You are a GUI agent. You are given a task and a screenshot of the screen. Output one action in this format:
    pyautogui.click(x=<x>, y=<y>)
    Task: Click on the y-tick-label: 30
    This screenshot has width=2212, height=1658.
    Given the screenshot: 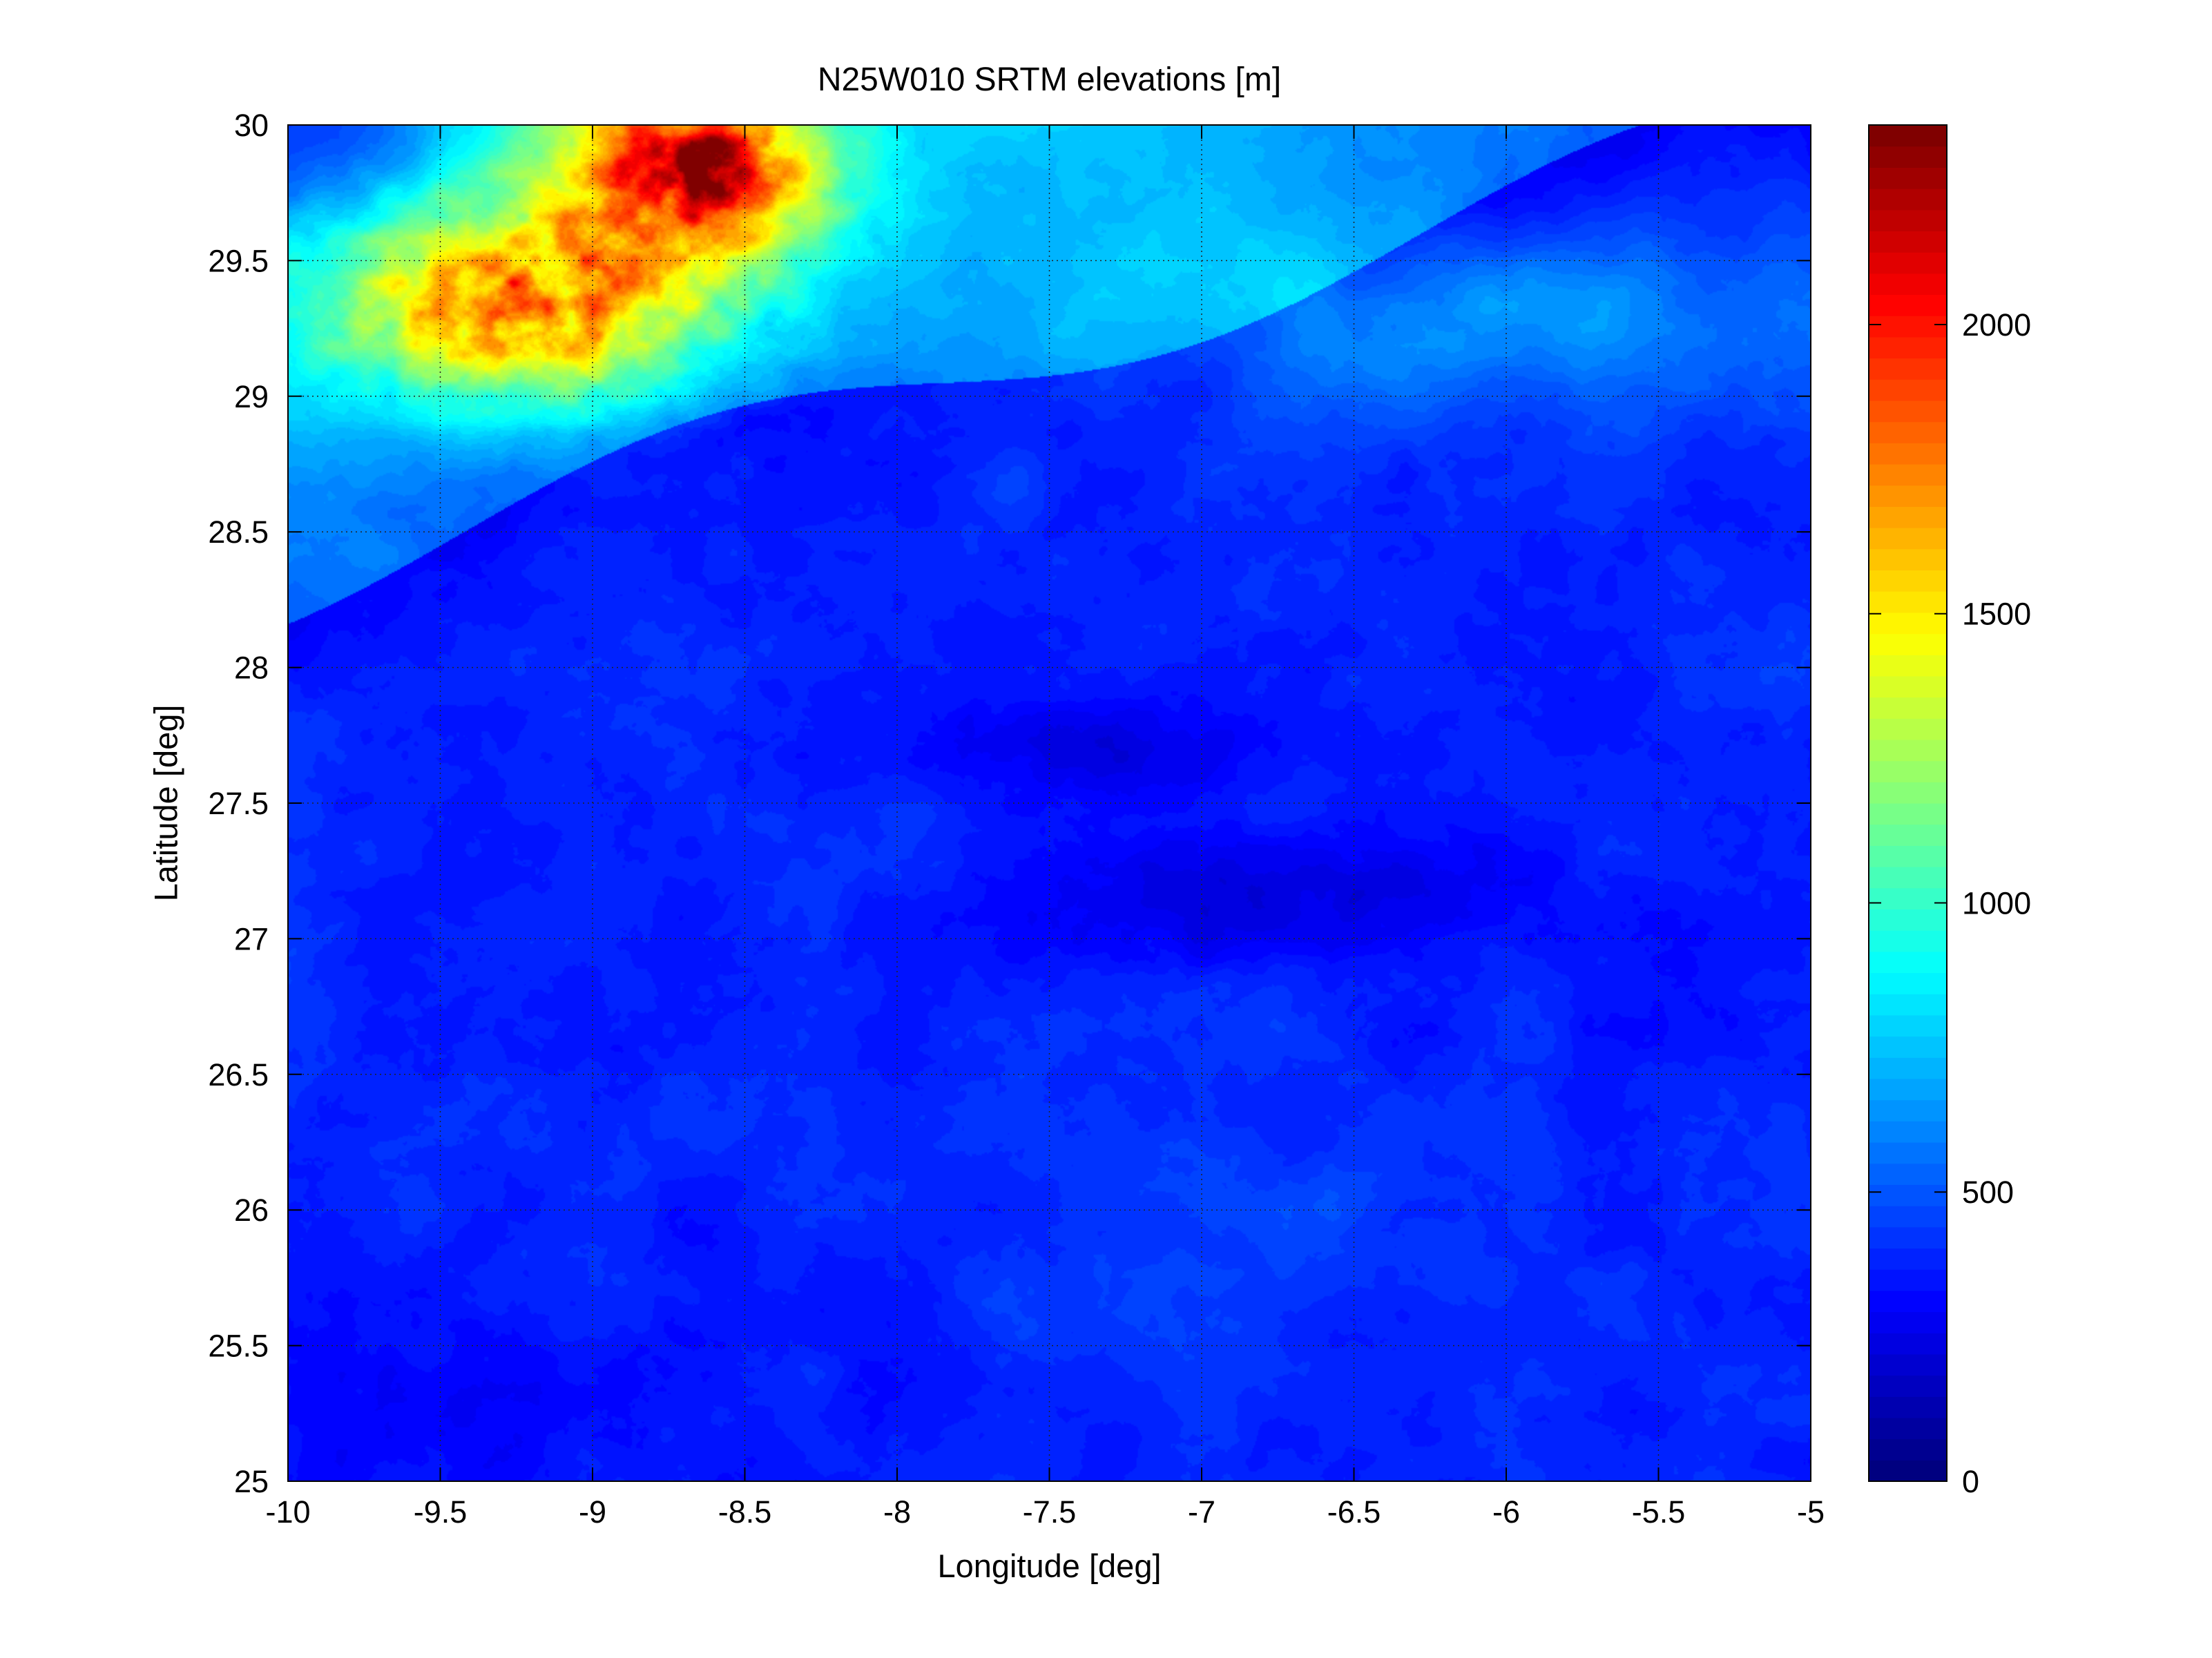 What is the action you would take?
    pyautogui.click(x=251, y=125)
    